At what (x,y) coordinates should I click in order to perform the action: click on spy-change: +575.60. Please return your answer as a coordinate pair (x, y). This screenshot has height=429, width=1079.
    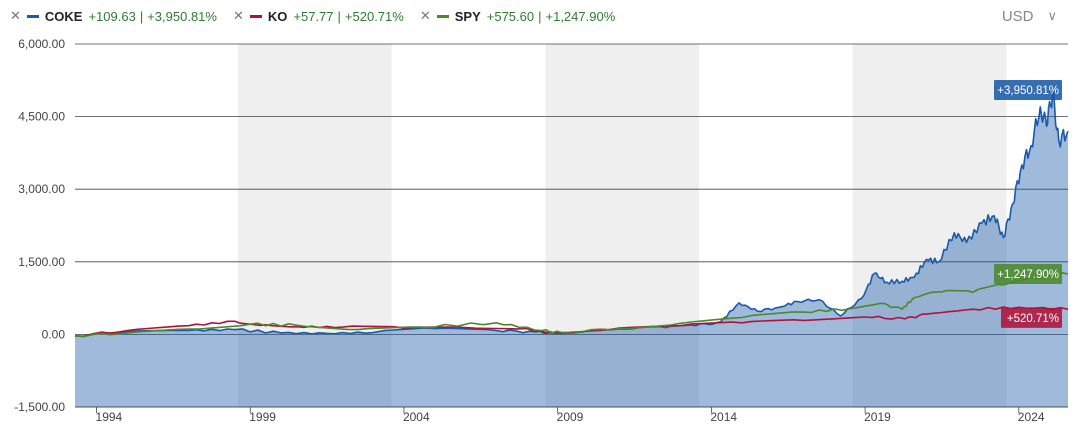
    Looking at the image, I should click on (510, 16).